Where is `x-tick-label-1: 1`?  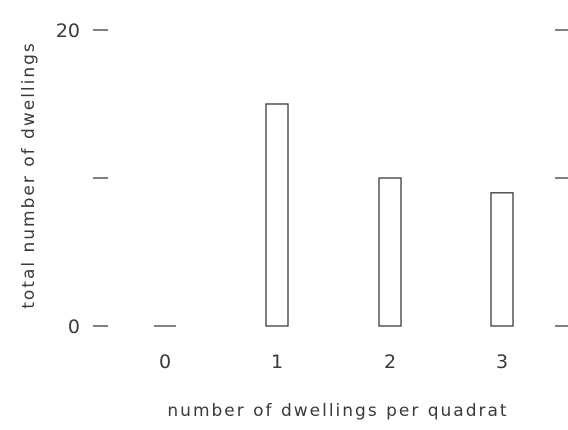 x-tick-label-1: 1 is located at coordinates (277, 362).